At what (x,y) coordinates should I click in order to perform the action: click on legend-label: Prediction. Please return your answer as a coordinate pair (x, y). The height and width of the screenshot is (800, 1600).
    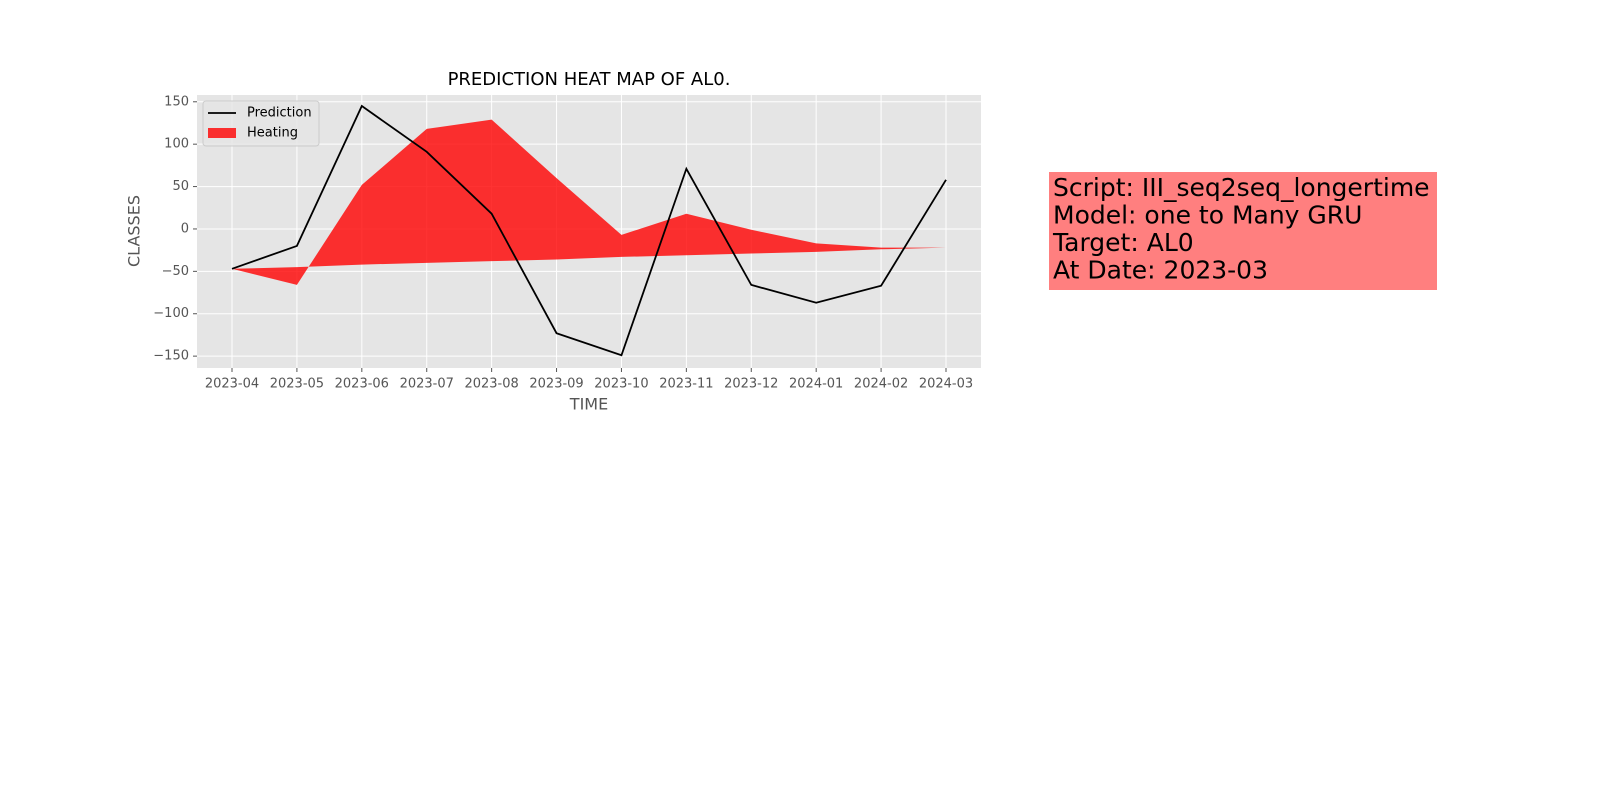
    Looking at the image, I should click on (279, 113).